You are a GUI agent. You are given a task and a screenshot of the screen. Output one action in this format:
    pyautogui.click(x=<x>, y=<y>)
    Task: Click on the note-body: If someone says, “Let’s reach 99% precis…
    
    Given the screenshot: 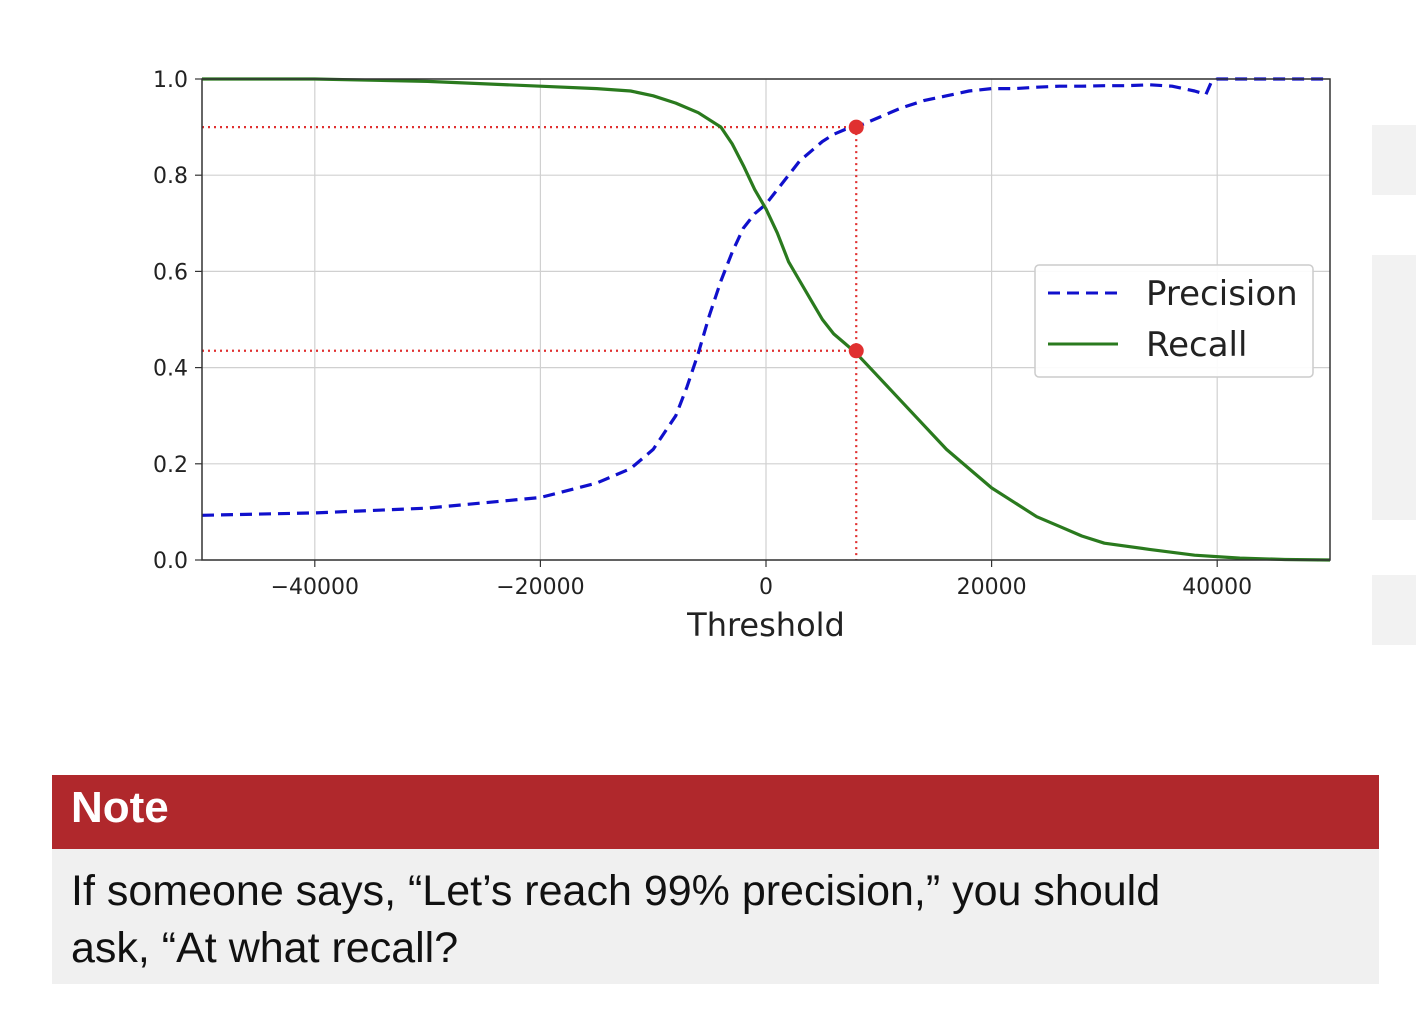 What is the action you would take?
    pyautogui.click(x=715, y=916)
    